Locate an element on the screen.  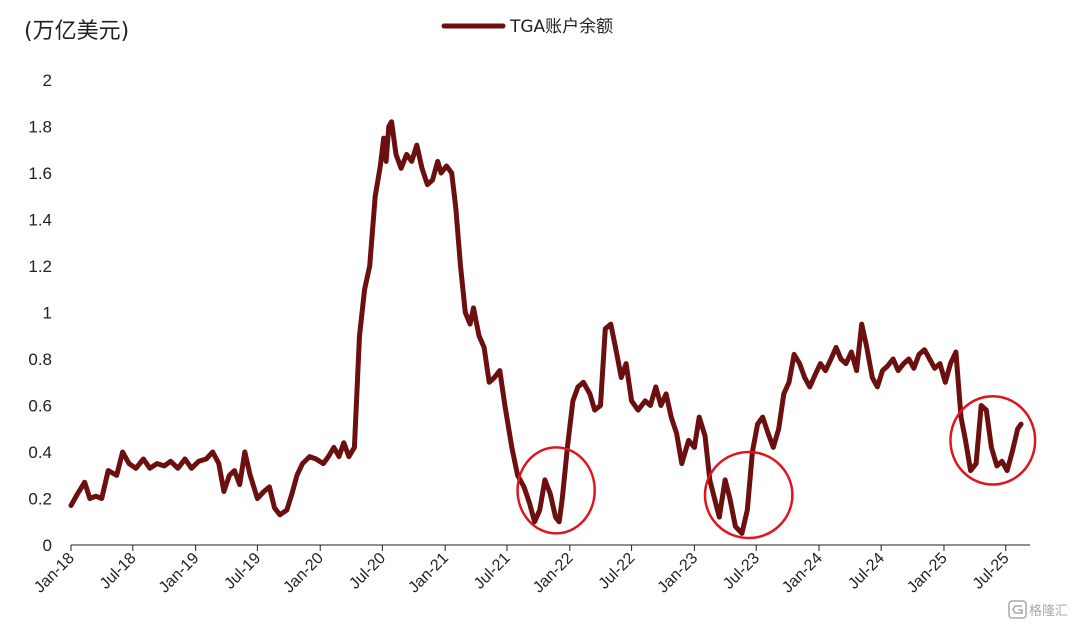
y-tick-label: 2 is located at coordinates (47, 80).